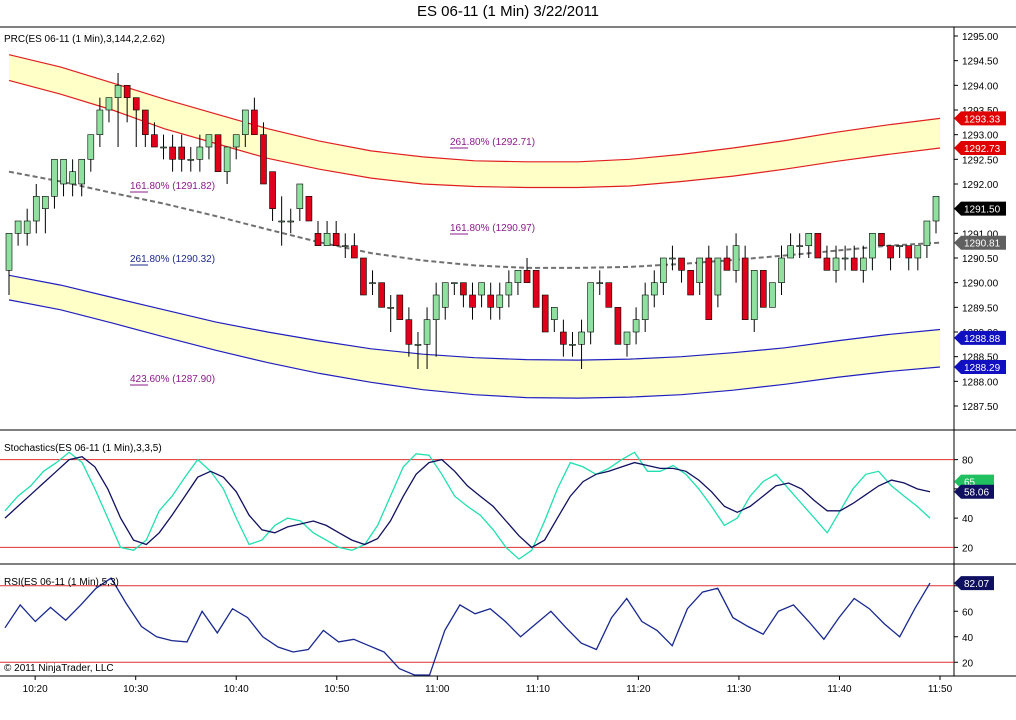  Describe the element at coordinates (492, 142) in the screenshot. I see `fib-level-label: 261.80% (1292.71)` at that location.